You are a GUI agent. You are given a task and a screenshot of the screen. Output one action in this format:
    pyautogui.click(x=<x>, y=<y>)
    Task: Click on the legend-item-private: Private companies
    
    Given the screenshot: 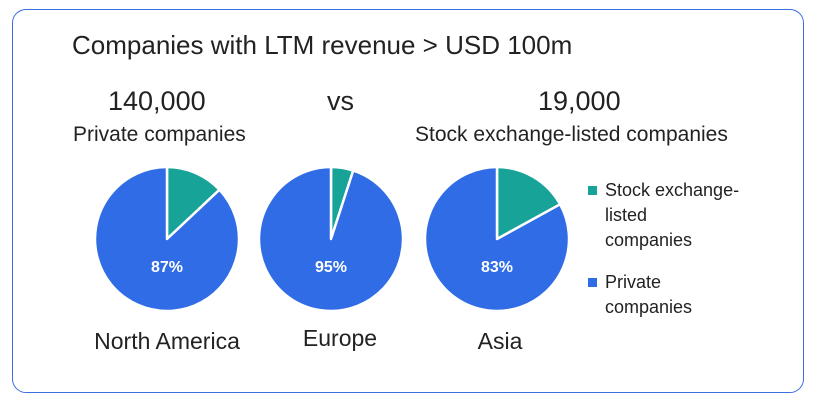 What is the action you would take?
    pyautogui.click(x=688, y=295)
    